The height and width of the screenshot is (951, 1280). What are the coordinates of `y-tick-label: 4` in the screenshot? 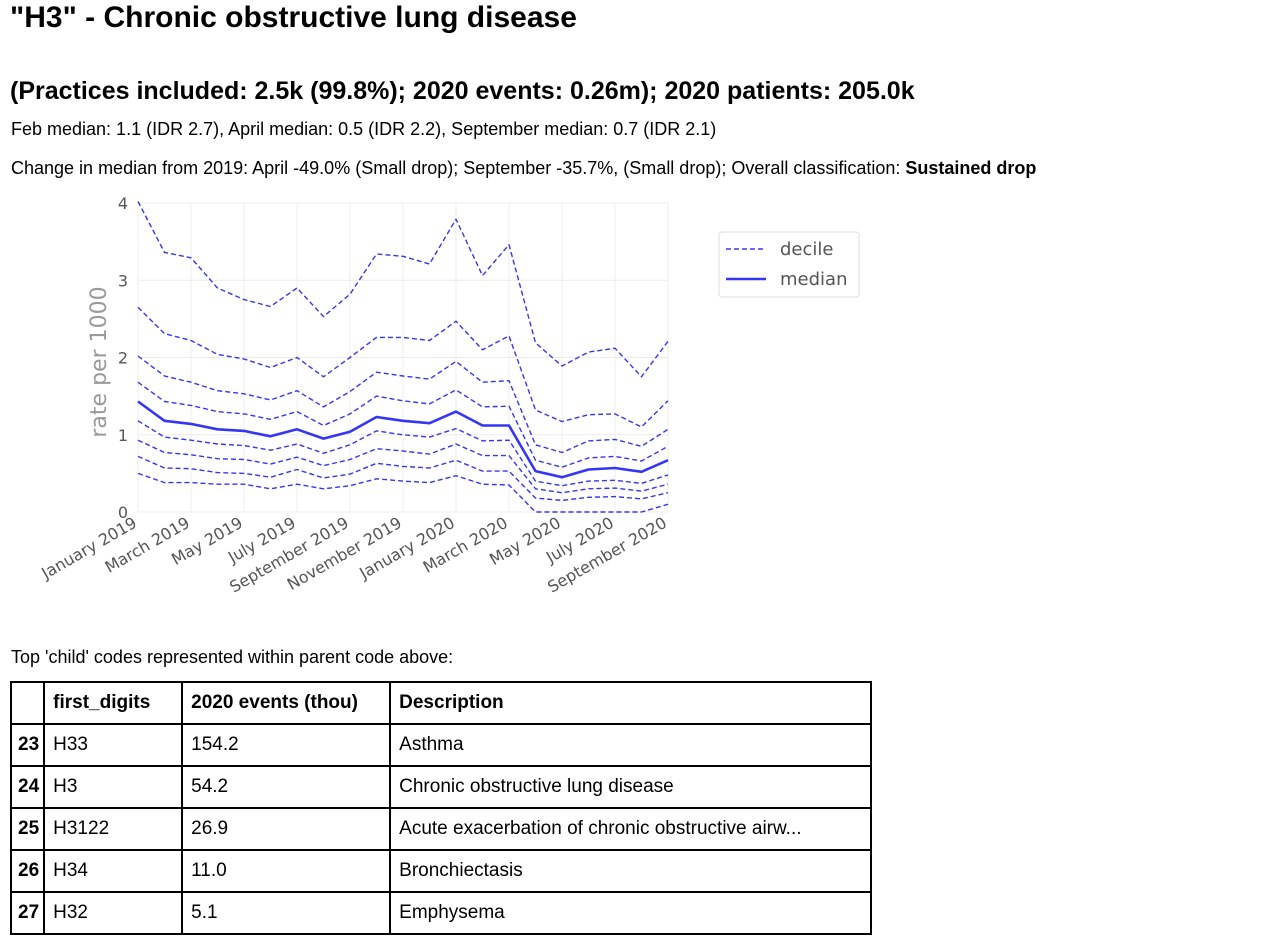 It's located at (123, 203).